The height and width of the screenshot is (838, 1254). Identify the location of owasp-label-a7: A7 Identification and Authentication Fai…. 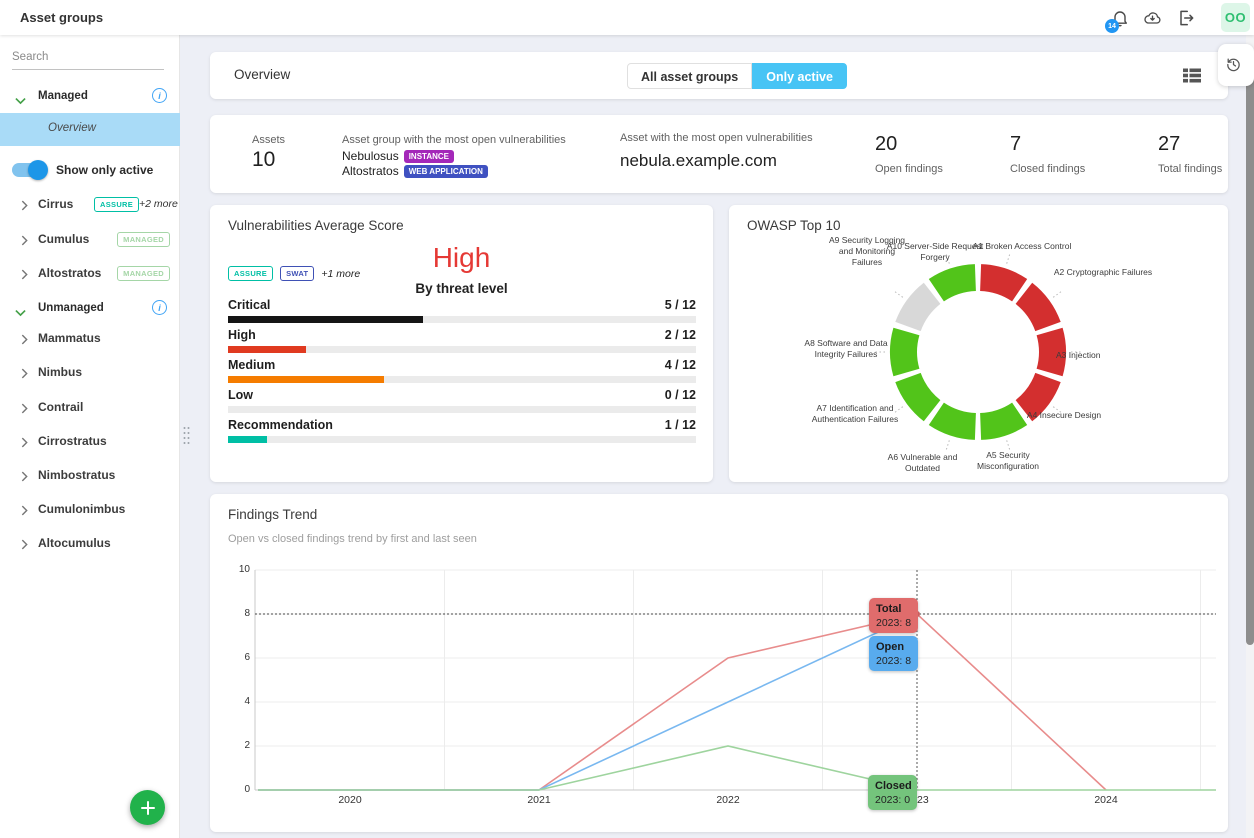
(855, 413).